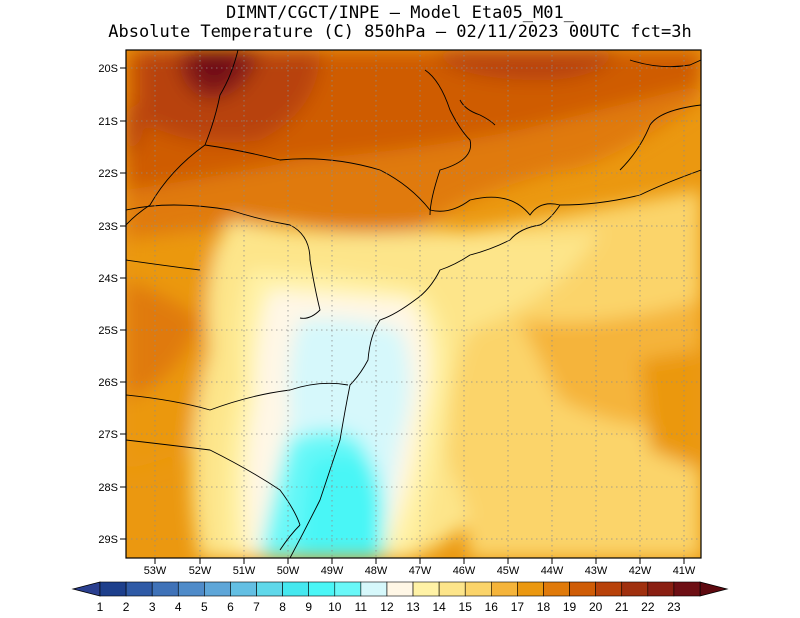 Image resolution: width=800 pixels, height=618 pixels. Describe the element at coordinates (387, 607) in the screenshot. I see `colorbar-label: 12` at that location.